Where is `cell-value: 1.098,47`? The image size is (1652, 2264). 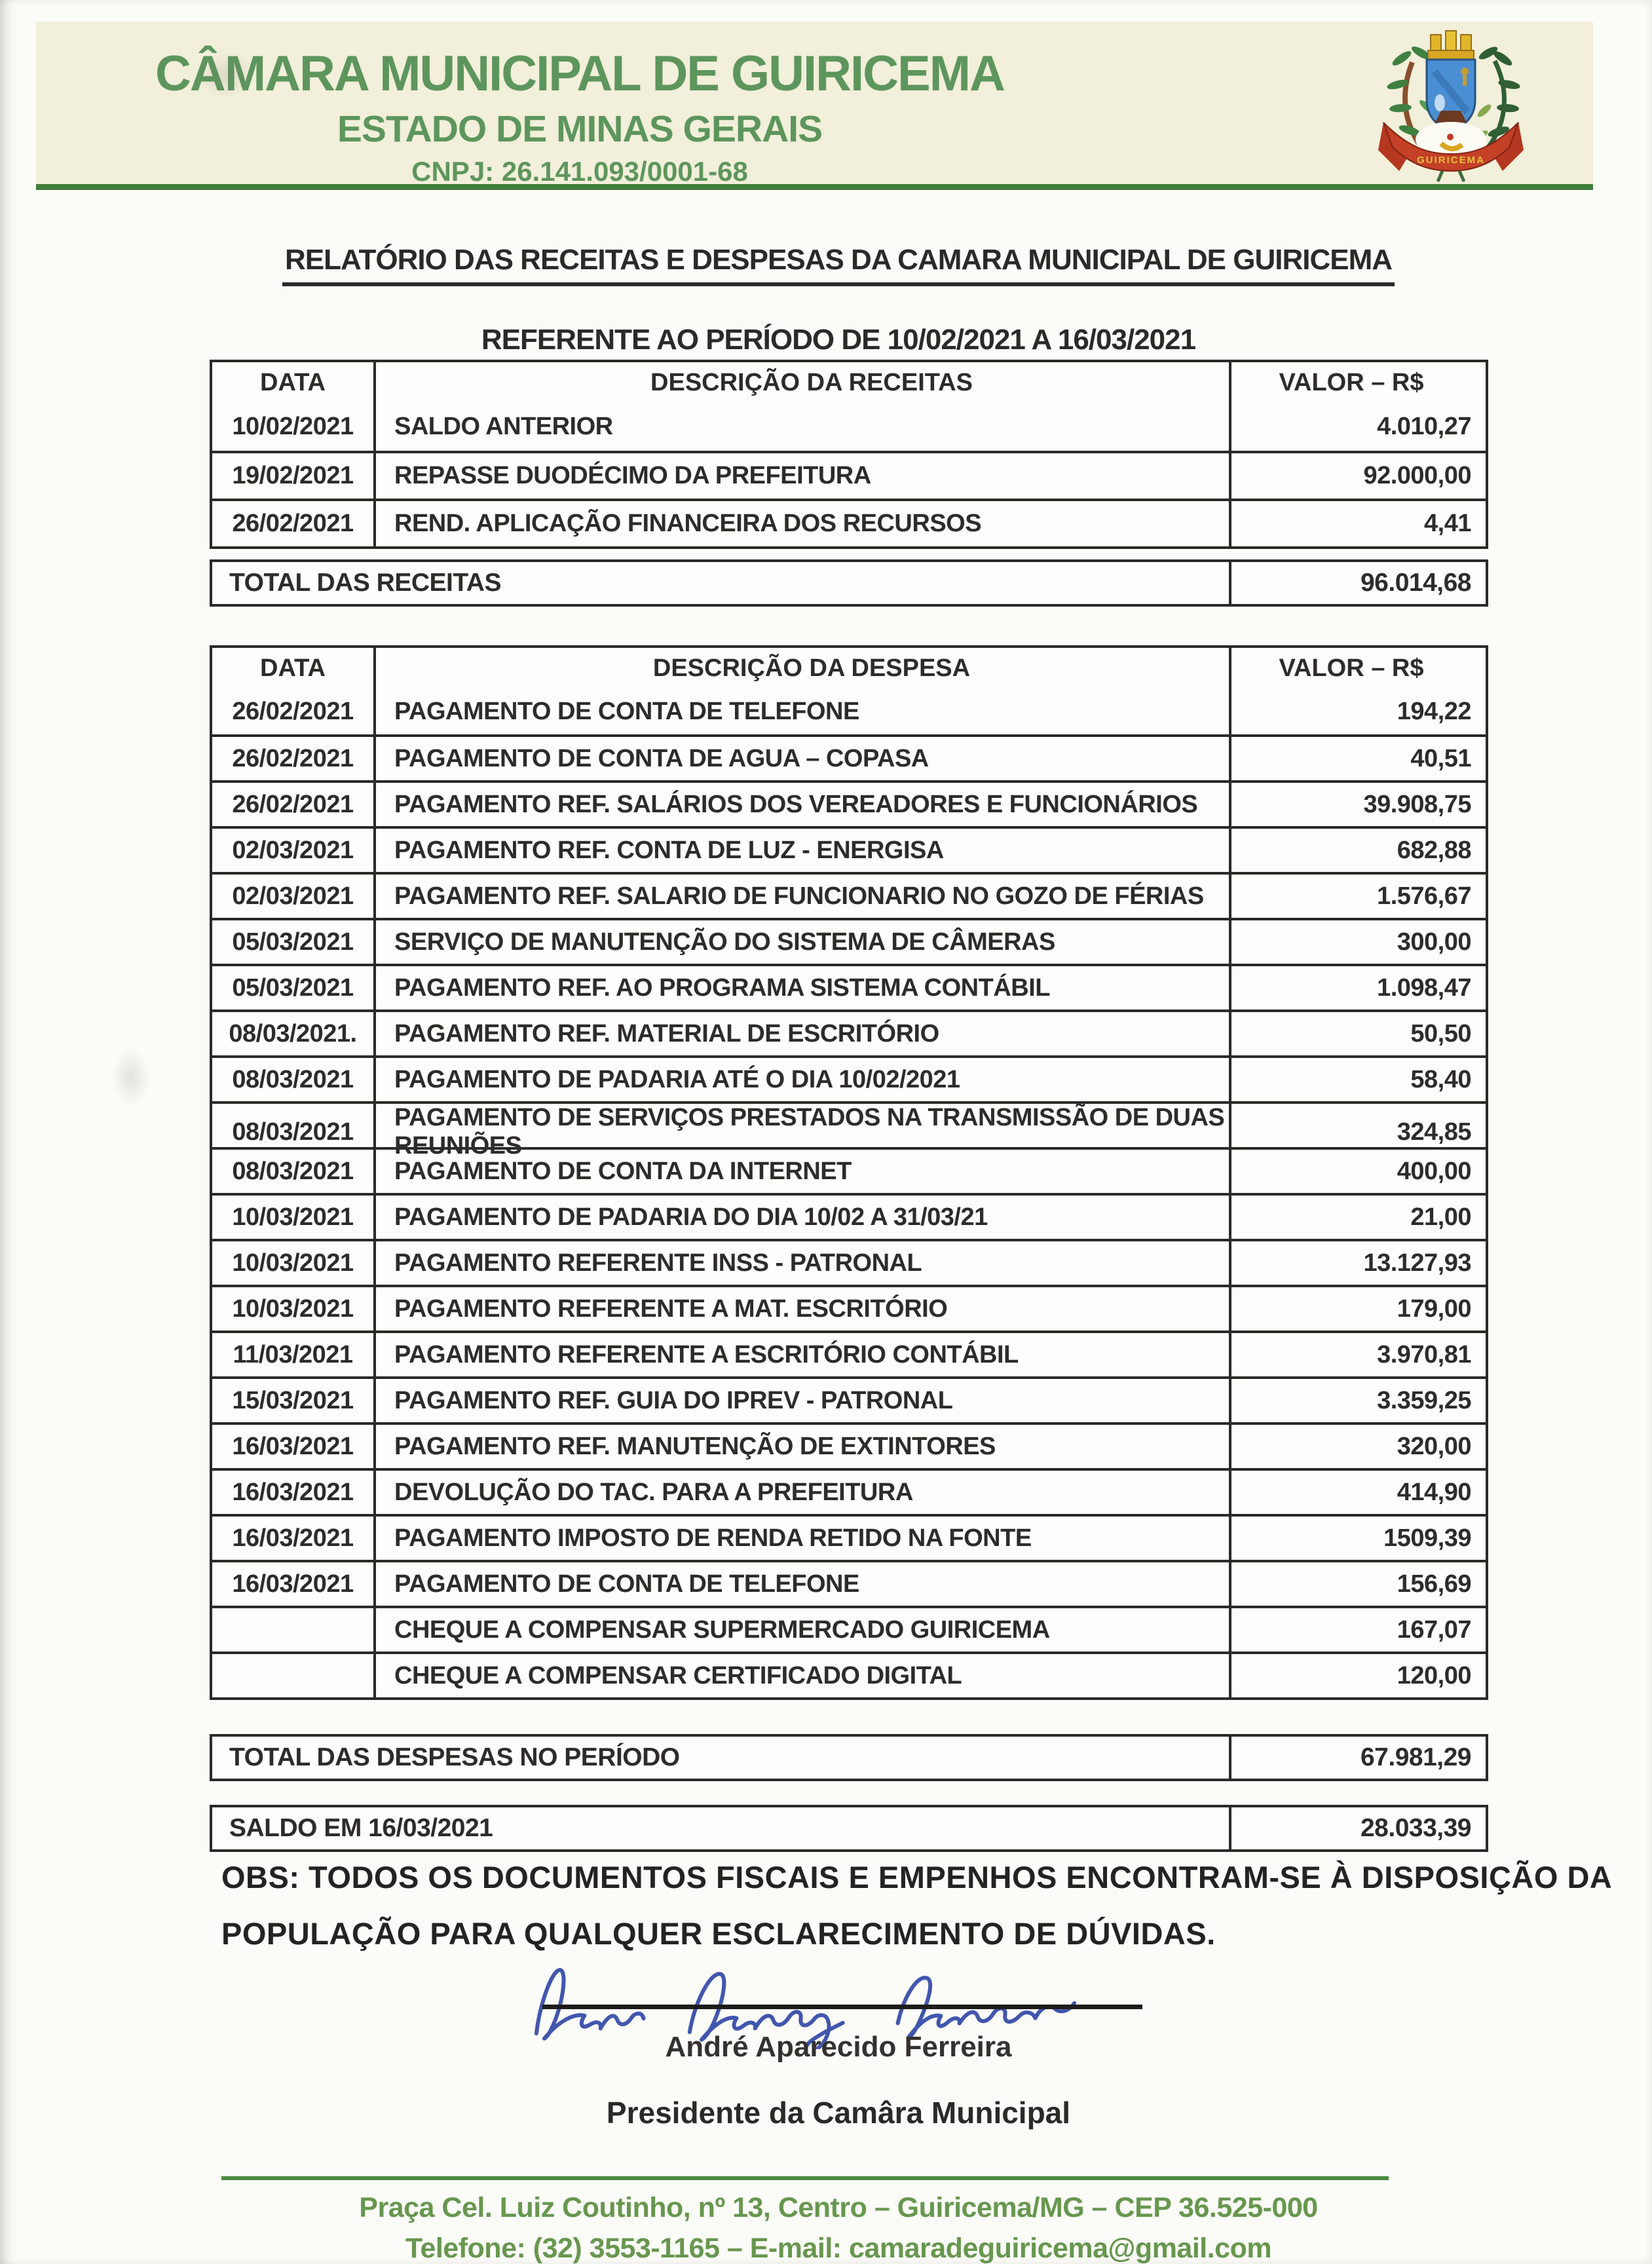 cell-value: 1.098,47 is located at coordinates (1357, 987).